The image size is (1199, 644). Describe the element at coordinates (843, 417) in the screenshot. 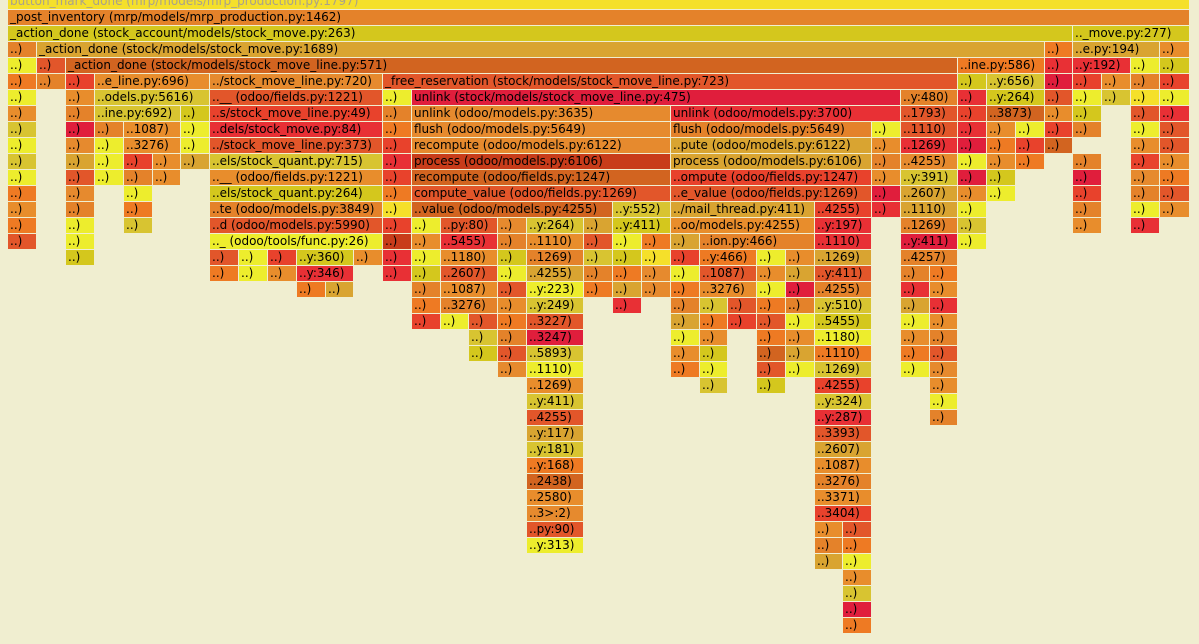

I see `flame-frame: ..y:287)` at that location.